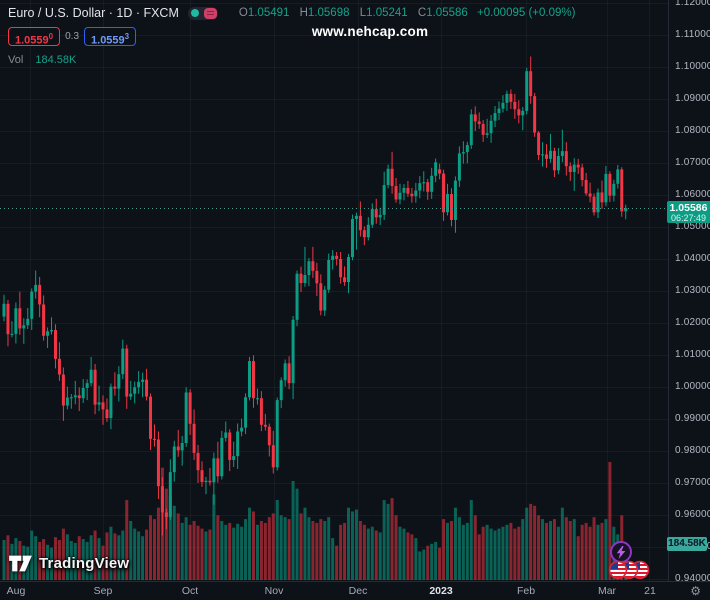 This screenshot has width=710, height=600. I want to click on time-tick: Sep, so click(103, 591).